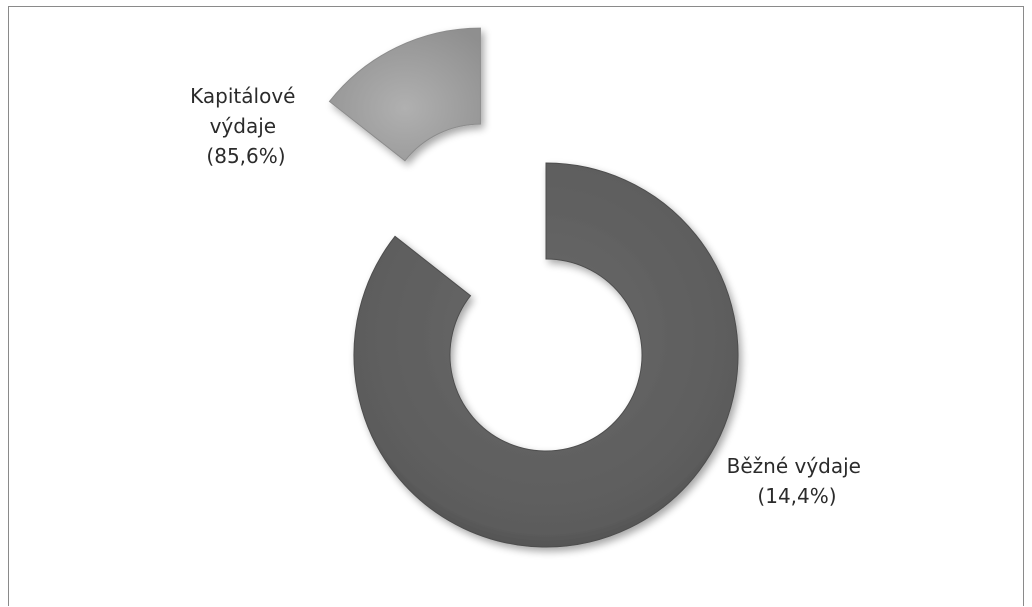 The image size is (1032, 607). Describe the element at coordinates (404, 94) in the screenshot. I see `slice-kapitalove-vydaje` at that location.